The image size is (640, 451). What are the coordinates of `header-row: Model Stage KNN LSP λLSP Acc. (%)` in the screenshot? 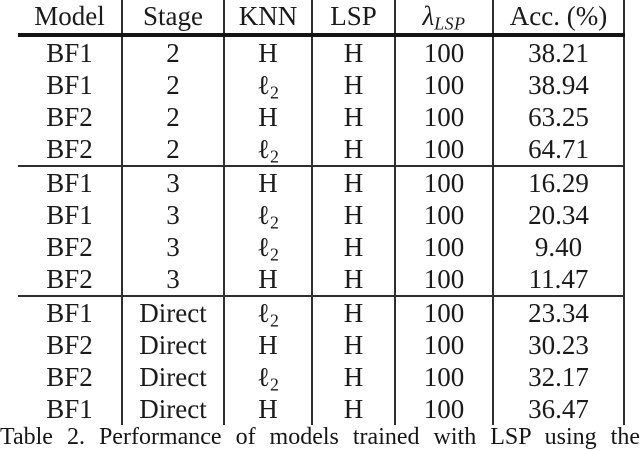 It's located at (321, 18).